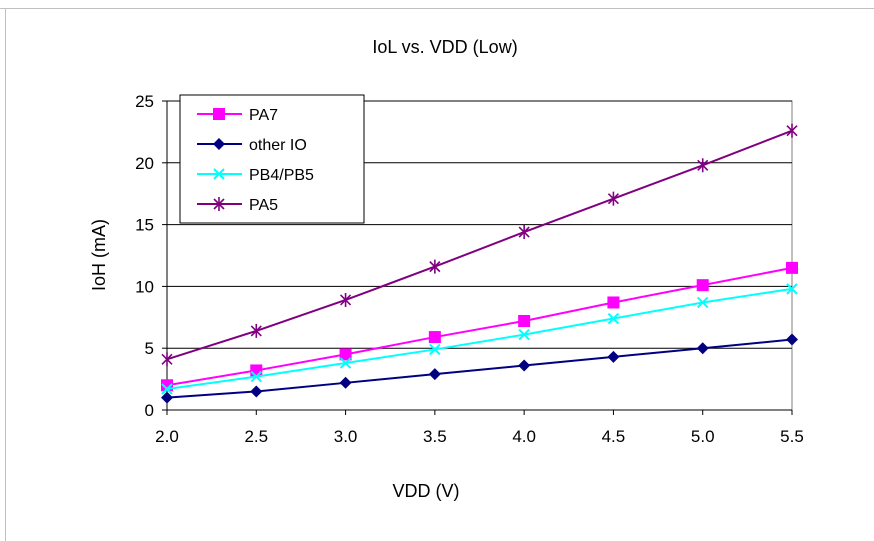 Image resolution: width=874 pixels, height=541 pixels. I want to click on x-tick-label: 4.0, so click(524, 436).